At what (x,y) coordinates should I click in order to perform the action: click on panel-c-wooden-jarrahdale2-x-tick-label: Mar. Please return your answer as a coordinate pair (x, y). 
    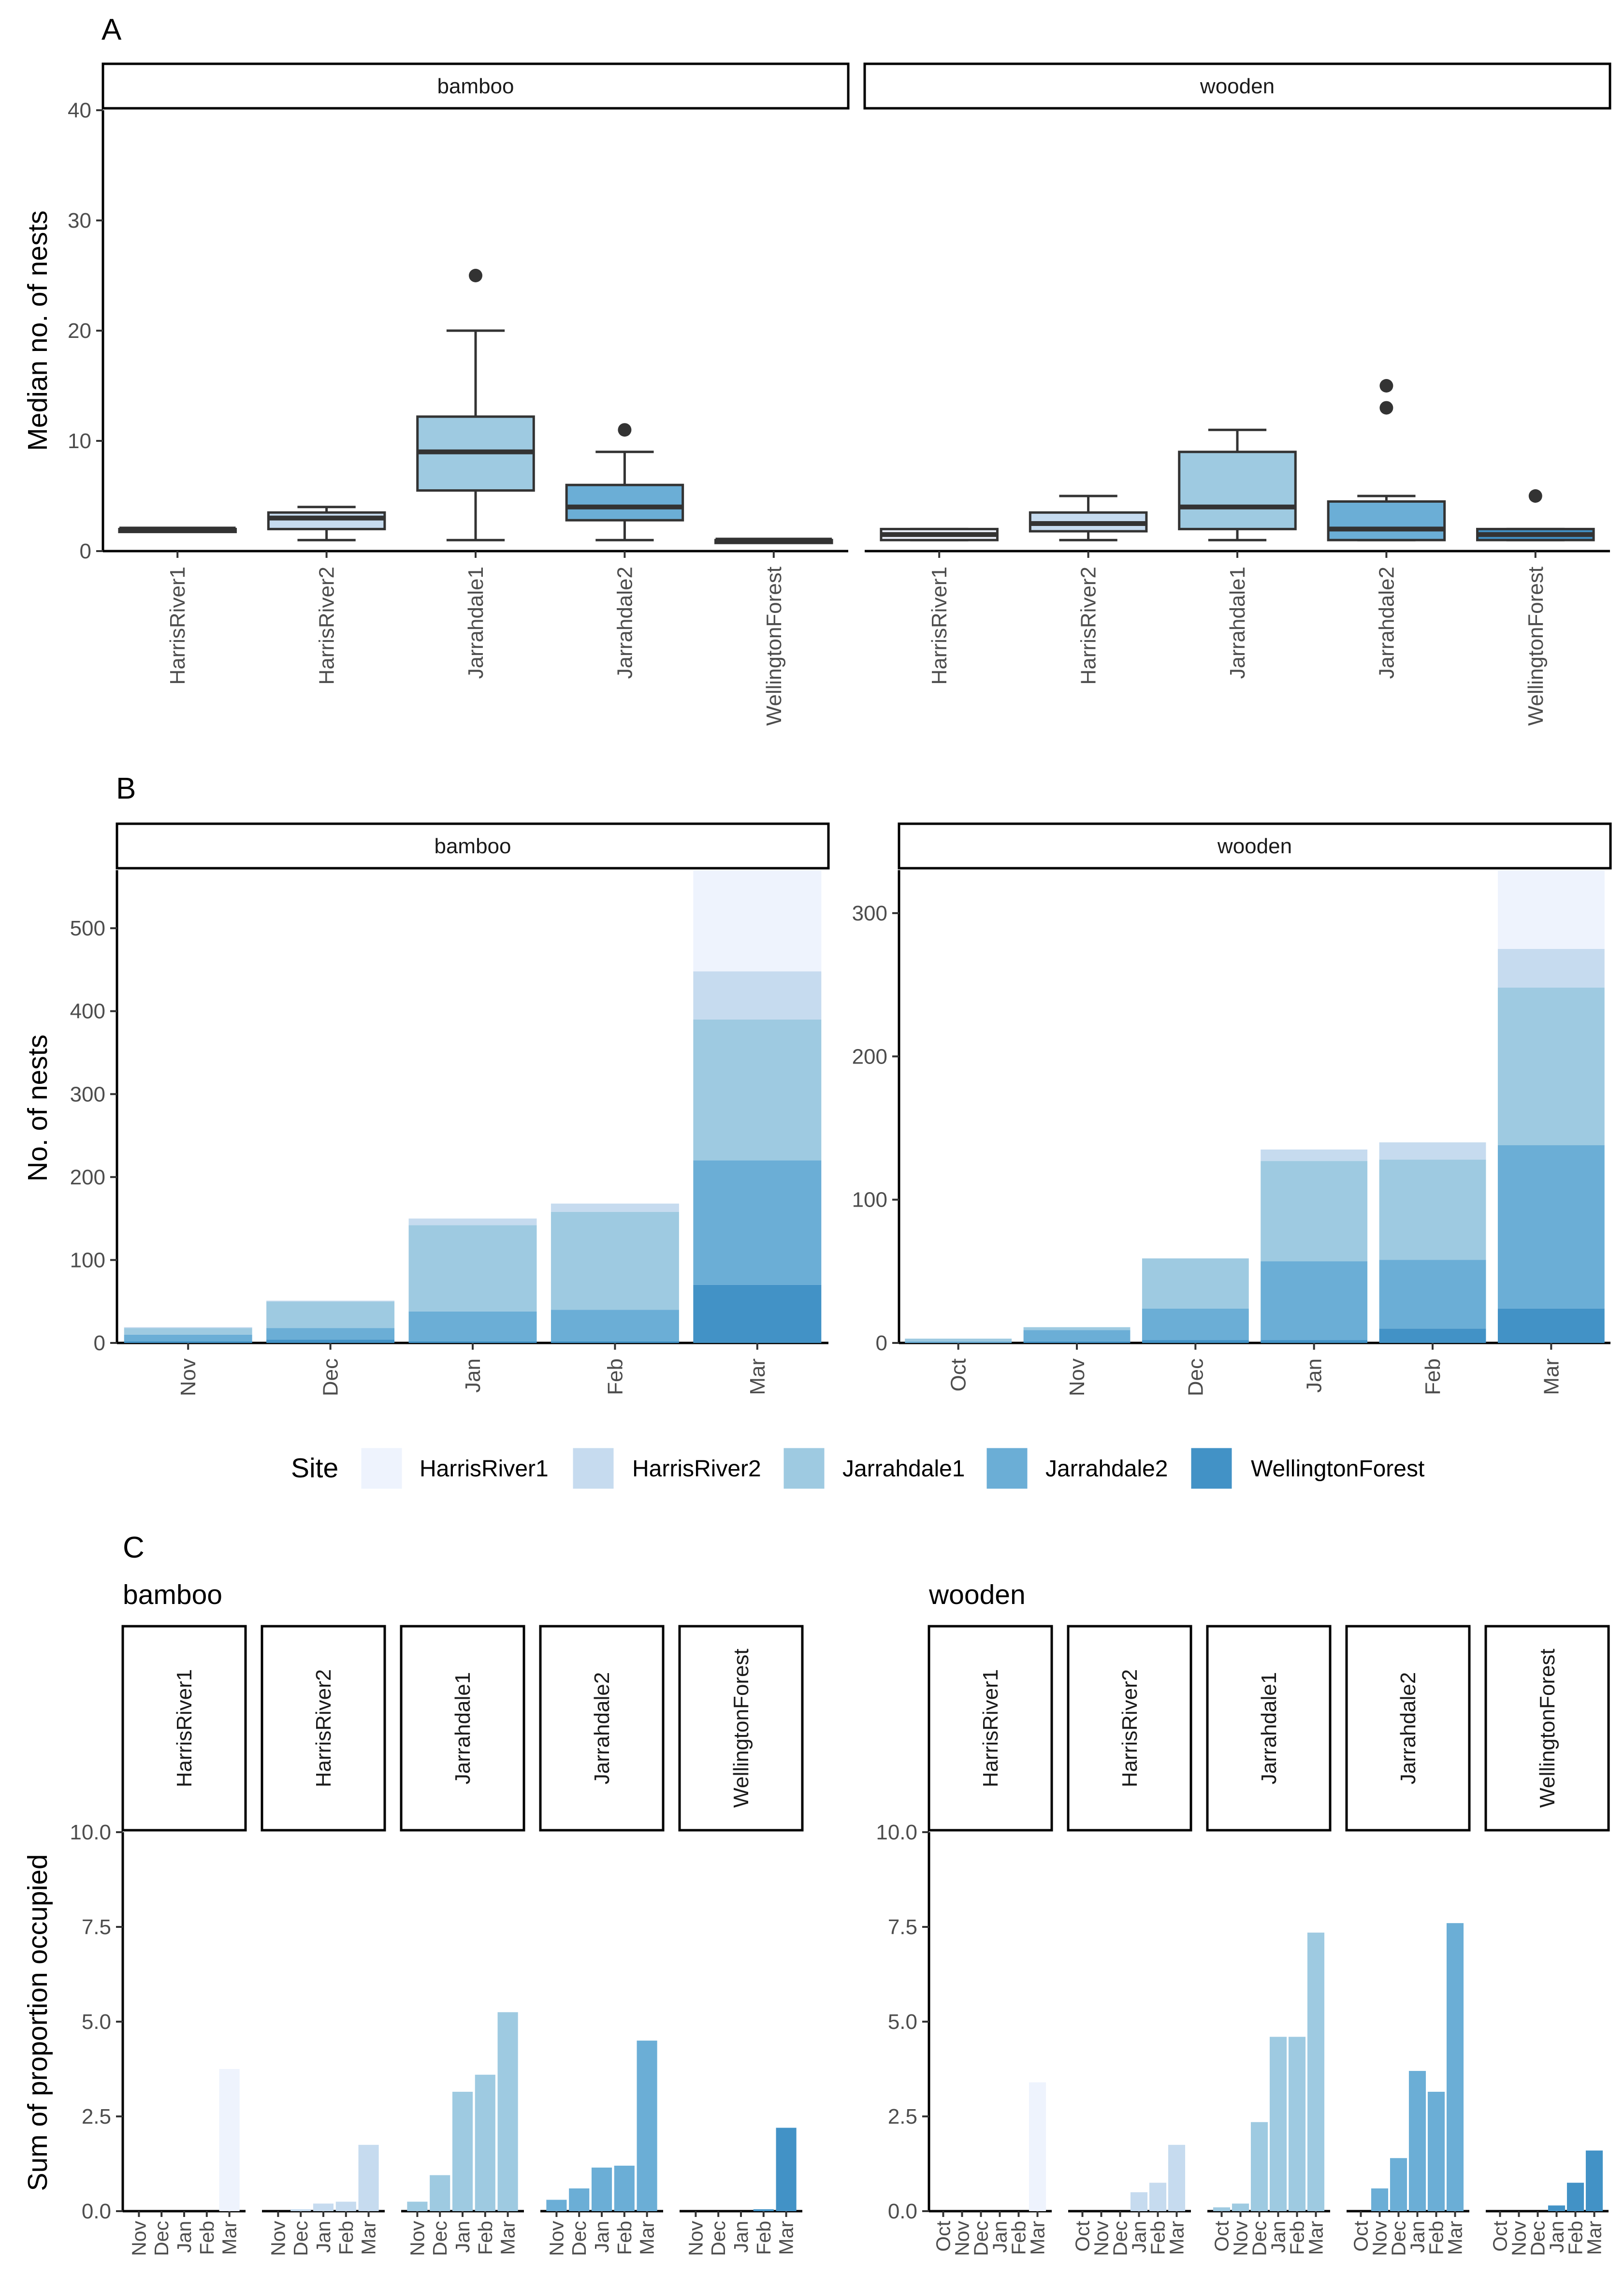
    Looking at the image, I should click on (1455, 2238).